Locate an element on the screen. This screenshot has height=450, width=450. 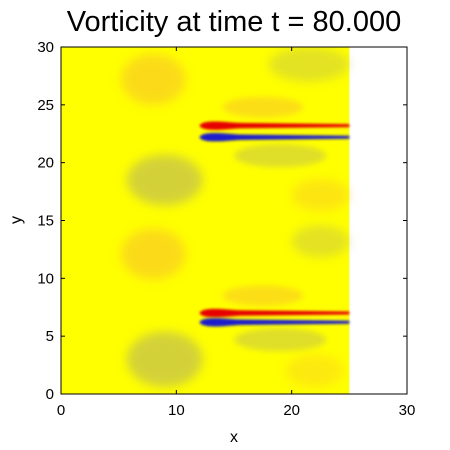
x-tick-label: 30 is located at coordinates (407, 410).